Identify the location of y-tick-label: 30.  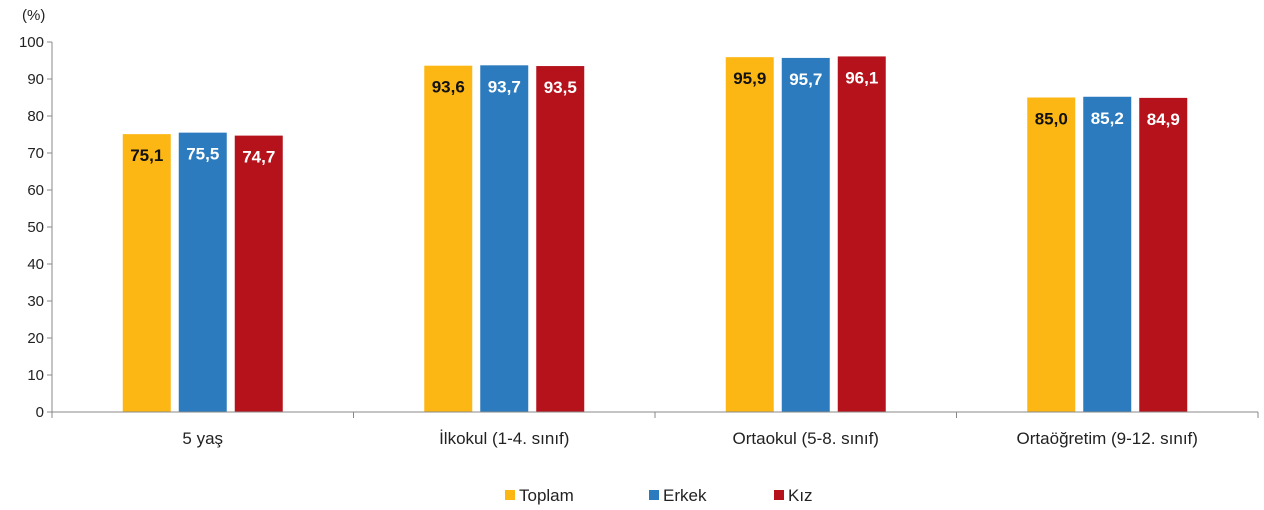
(35, 301).